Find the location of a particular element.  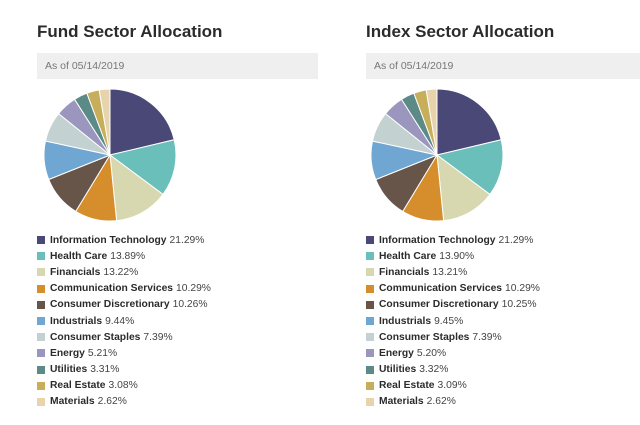

legend-value: 3.09% is located at coordinates (452, 386).